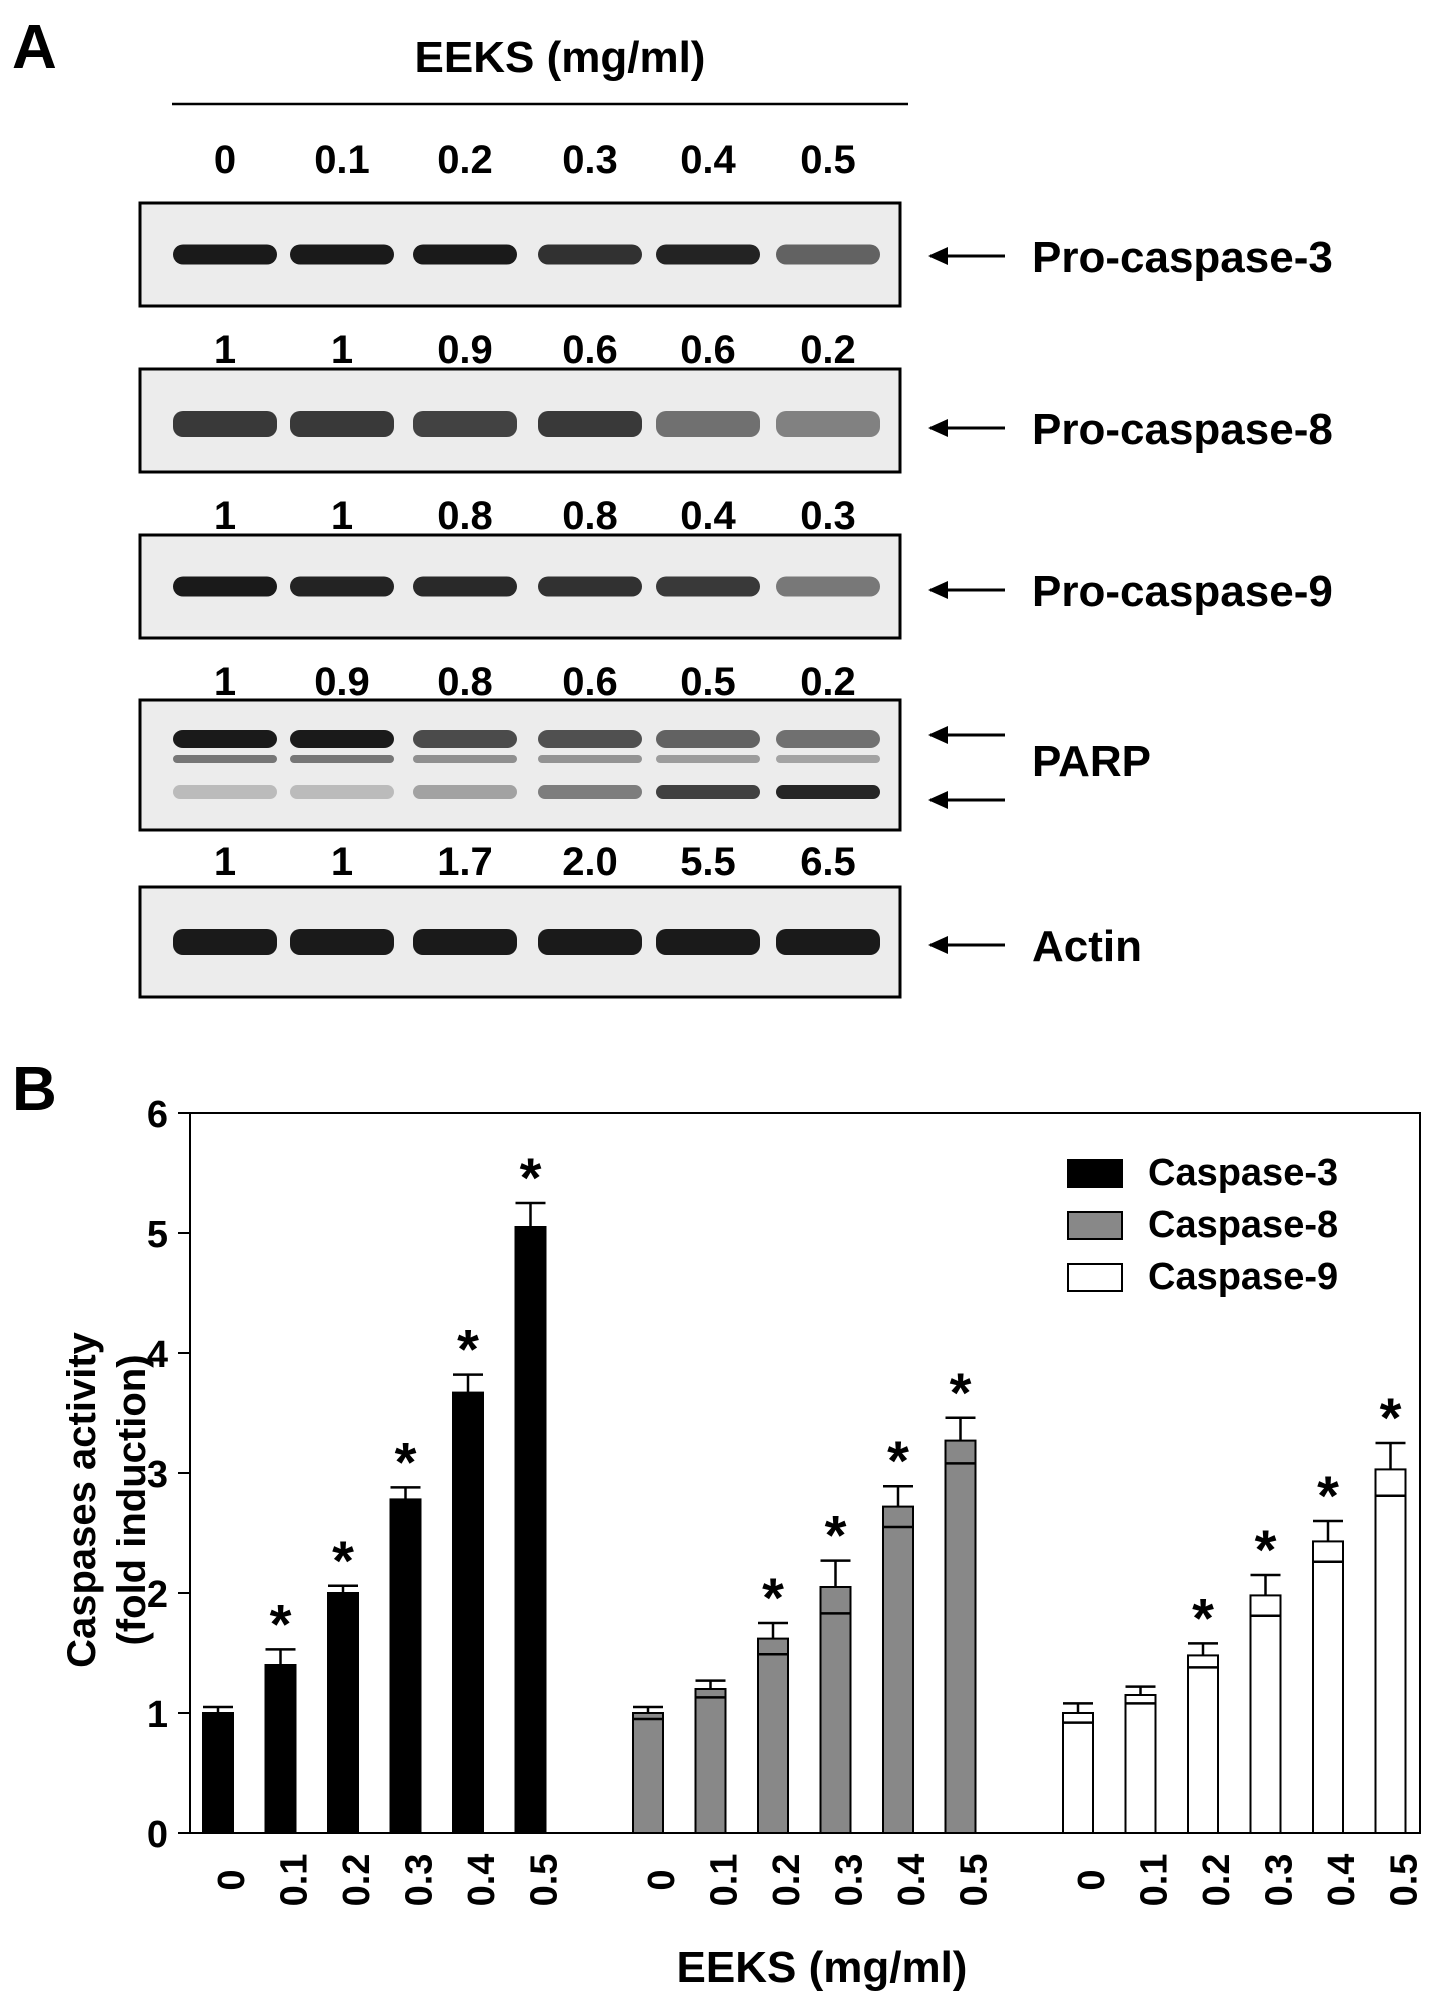 The width and height of the screenshot is (1441, 2007). What do you see at coordinates (725, 1880) in the screenshot?
I see `x-tick-label: 0.1` at bounding box center [725, 1880].